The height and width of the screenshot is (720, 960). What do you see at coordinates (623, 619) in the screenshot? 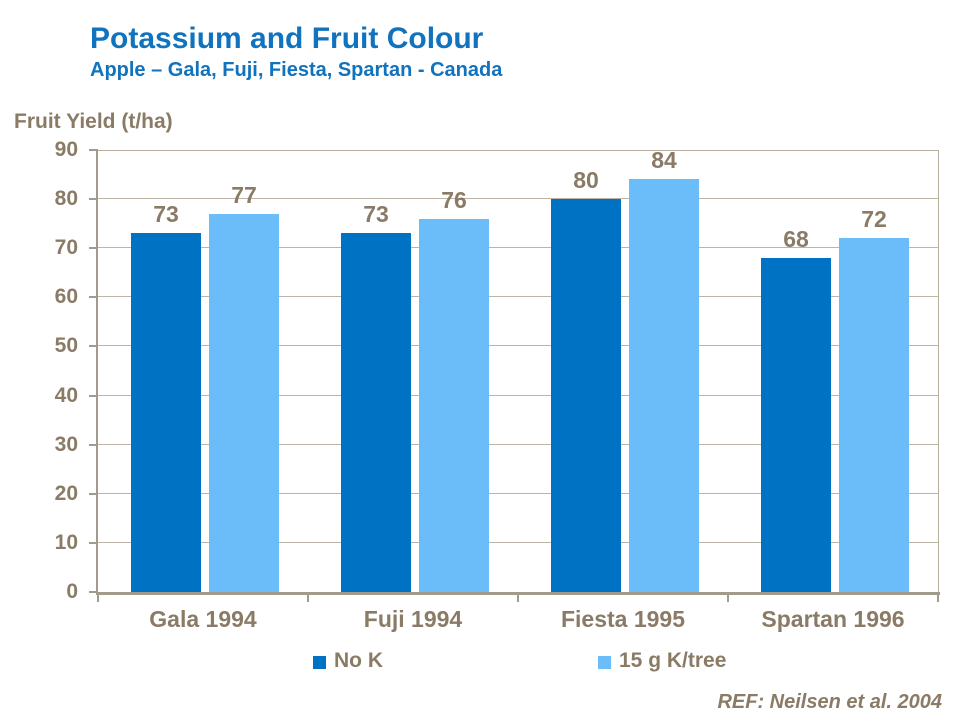
I see `x-category-label: Fiesta 1995` at bounding box center [623, 619].